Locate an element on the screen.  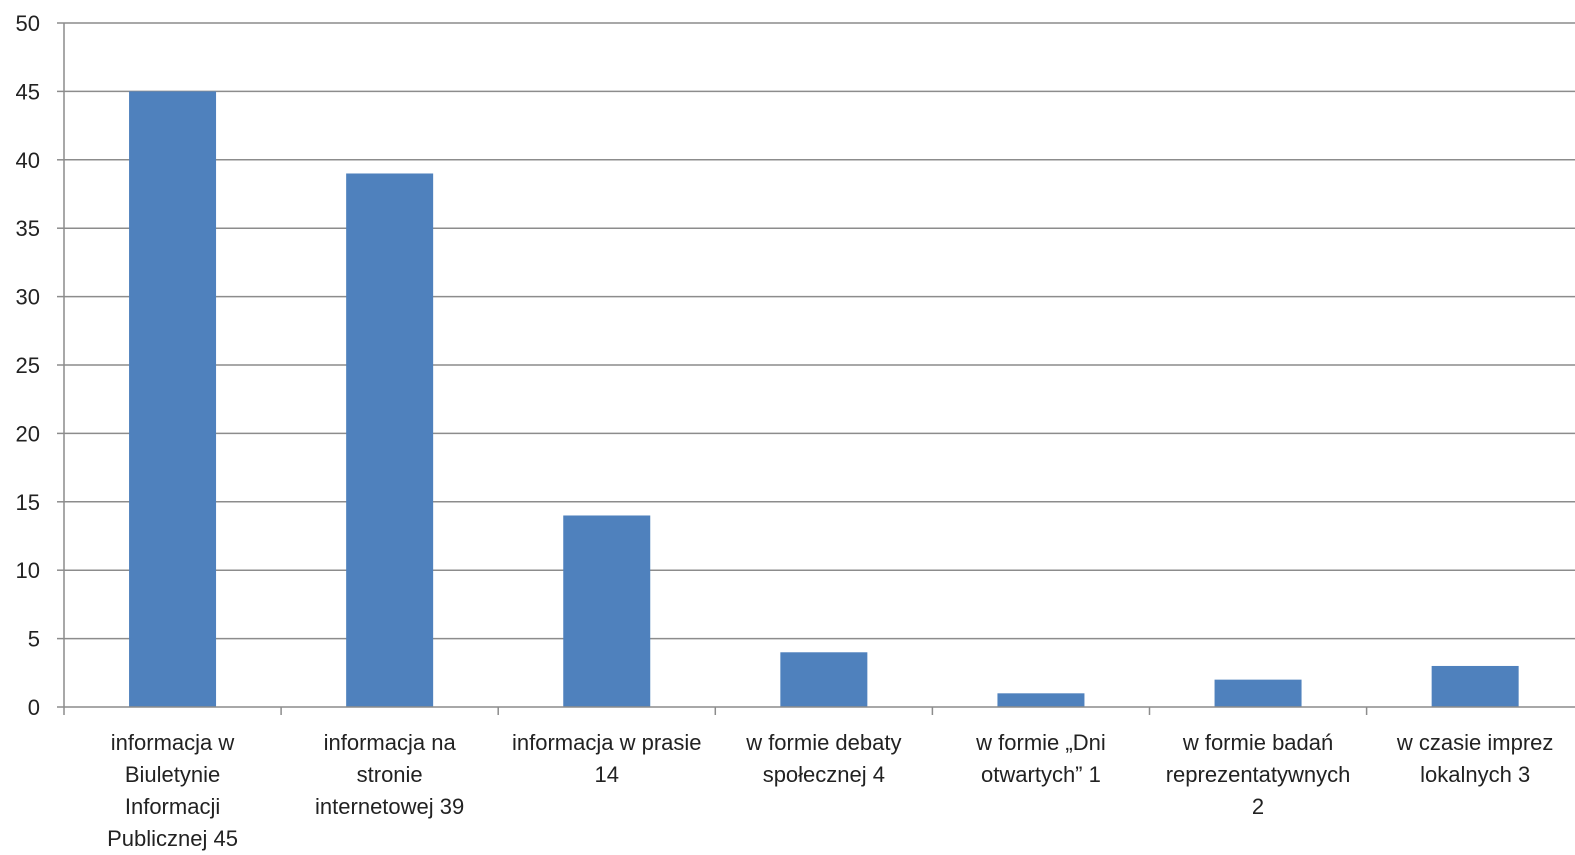
x-category-label: w formie „Dni otwartych” 1 is located at coordinates (1040, 758).